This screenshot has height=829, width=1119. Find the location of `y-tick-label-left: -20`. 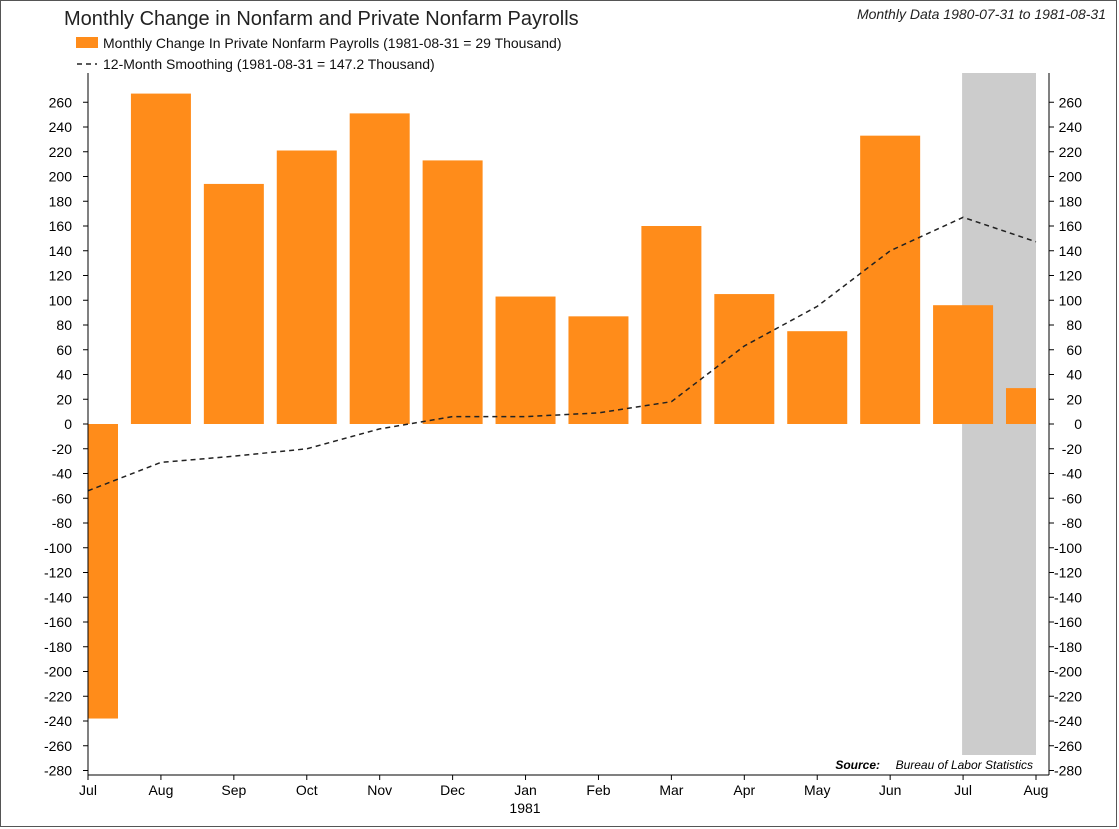

y-tick-label-left: -20 is located at coordinates (62, 449).